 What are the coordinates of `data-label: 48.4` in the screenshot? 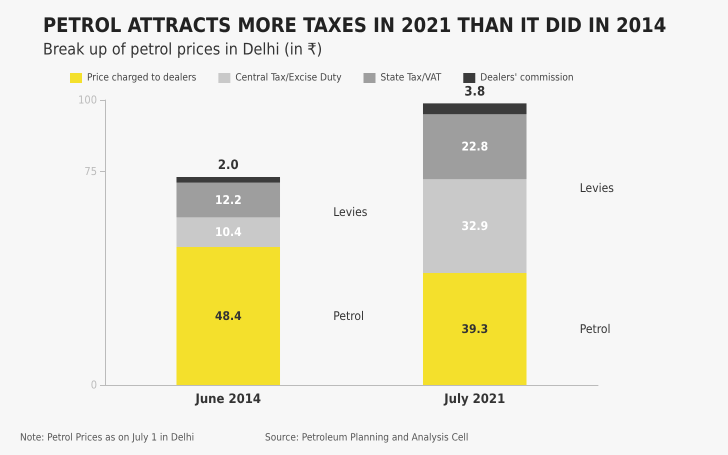 It's located at (228, 316).